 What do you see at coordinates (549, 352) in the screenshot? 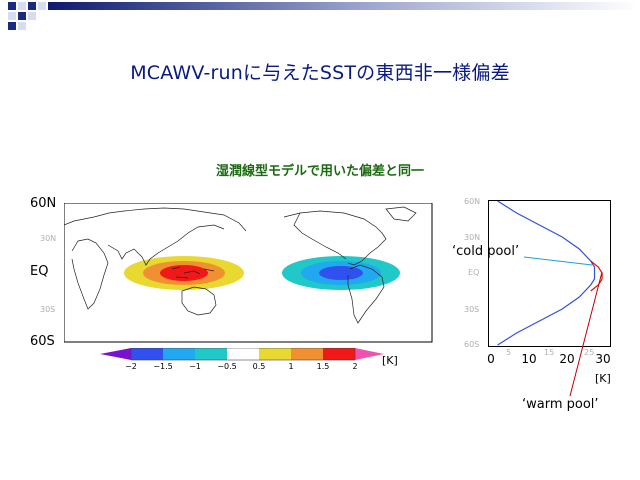
I see `profile-faint-tick-15: 15` at bounding box center [549, 352].